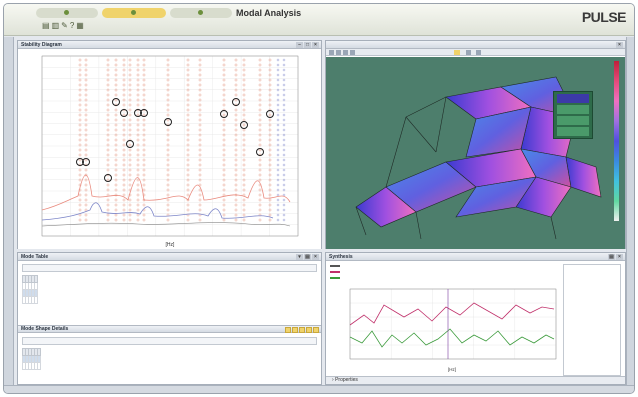 The width and height of the screenshot is (638, 397). What do you see at coordinates (331, 52) in the screenshot?
I see `rotate-icon` at bounding box center [331, 52].